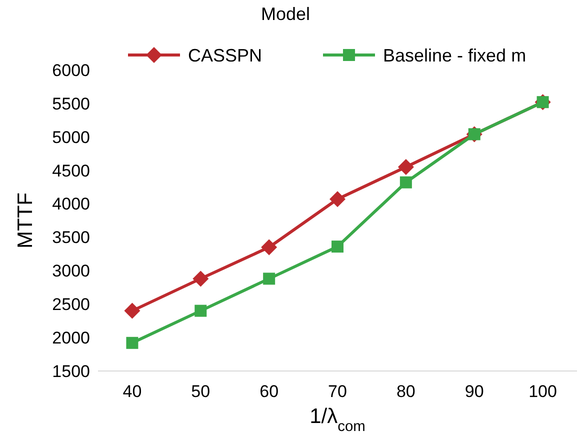 This screenshot has width=579, height=441. Describe the element at coordinates (285, 14) in the screenshot. I see `legend-title: Model` at that location.